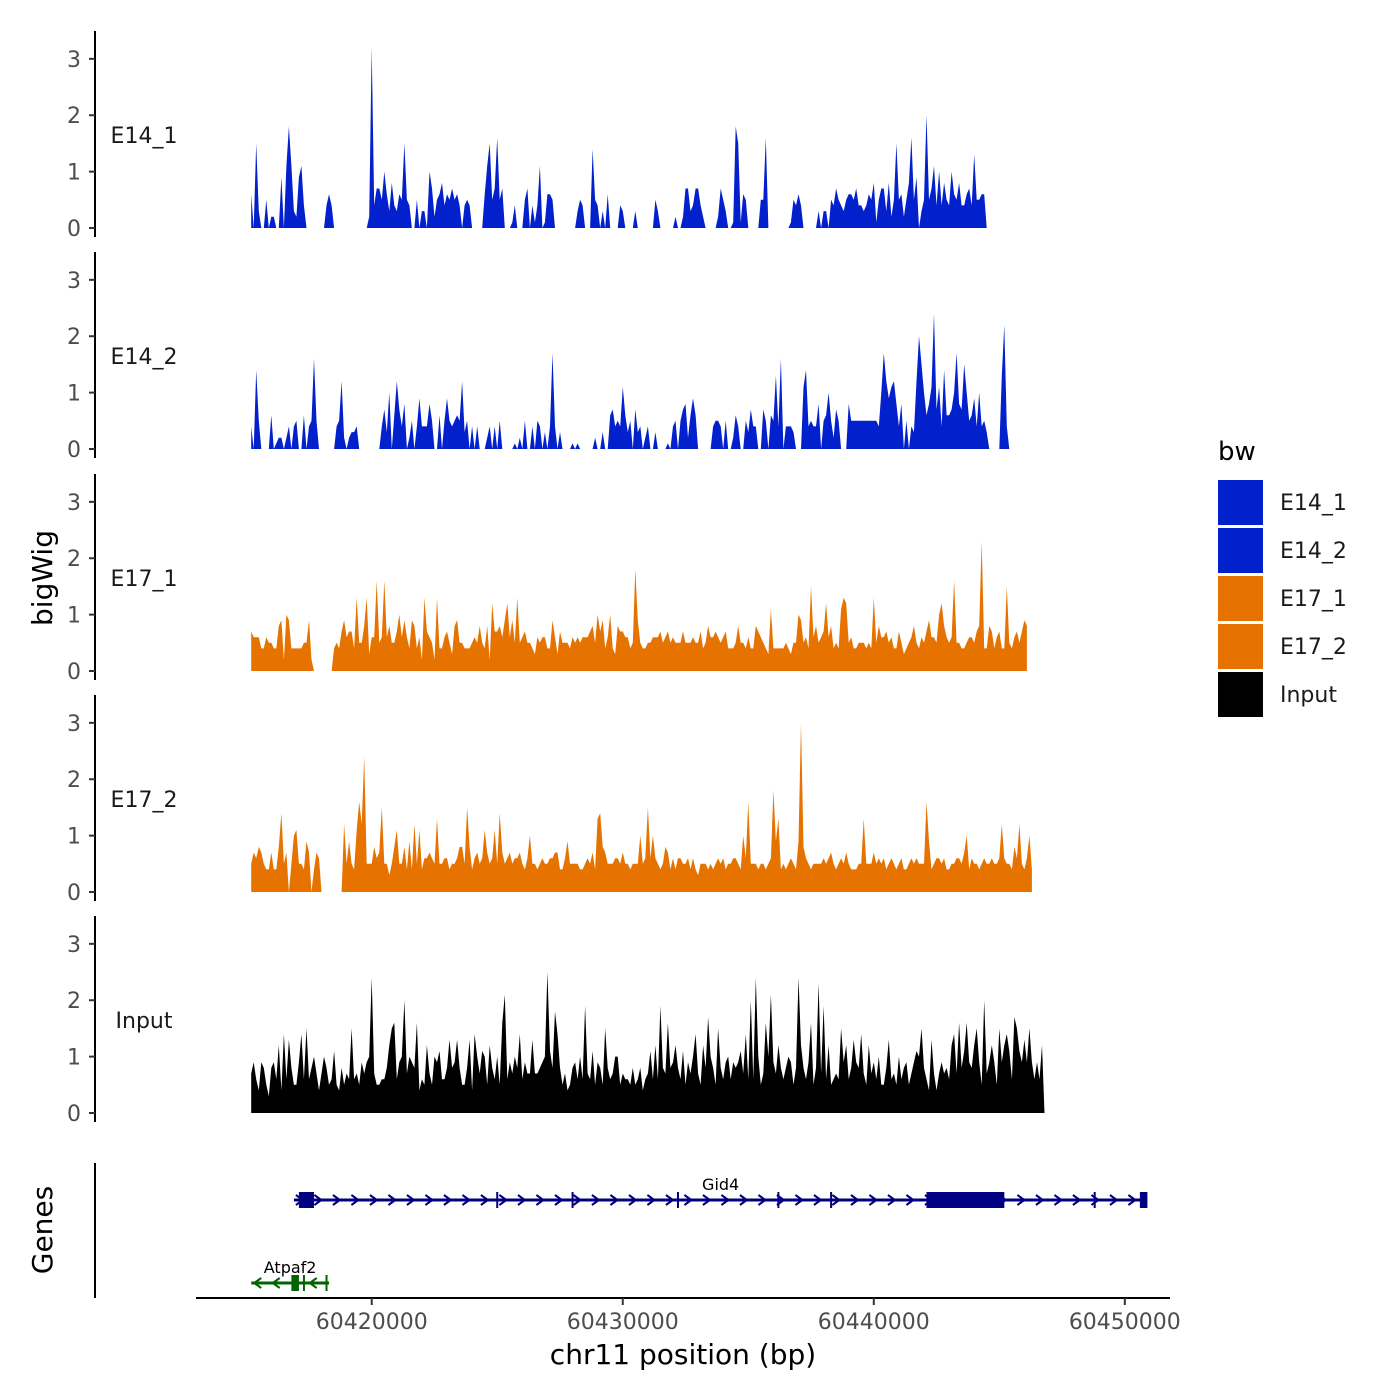 This screenshot has width=1400, height=1400. I want to click on track-label: E17_2, so click(144, 800).